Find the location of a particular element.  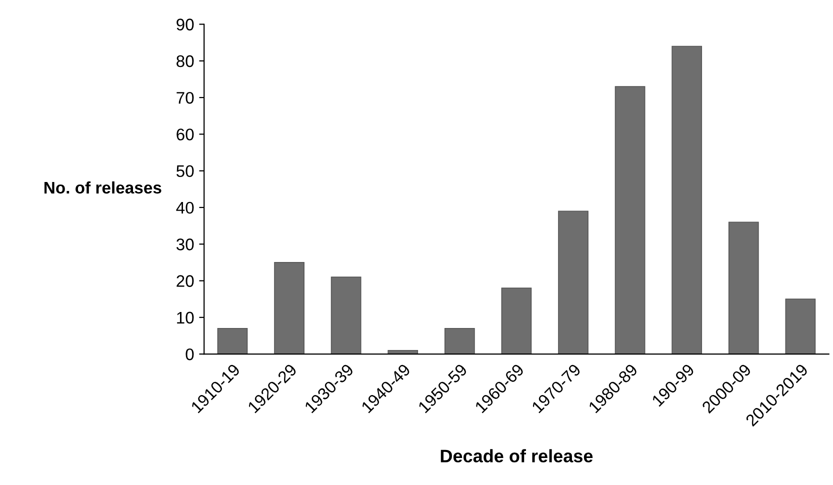

x-axis-title: Decade of release is located at coordinates (516, 455).